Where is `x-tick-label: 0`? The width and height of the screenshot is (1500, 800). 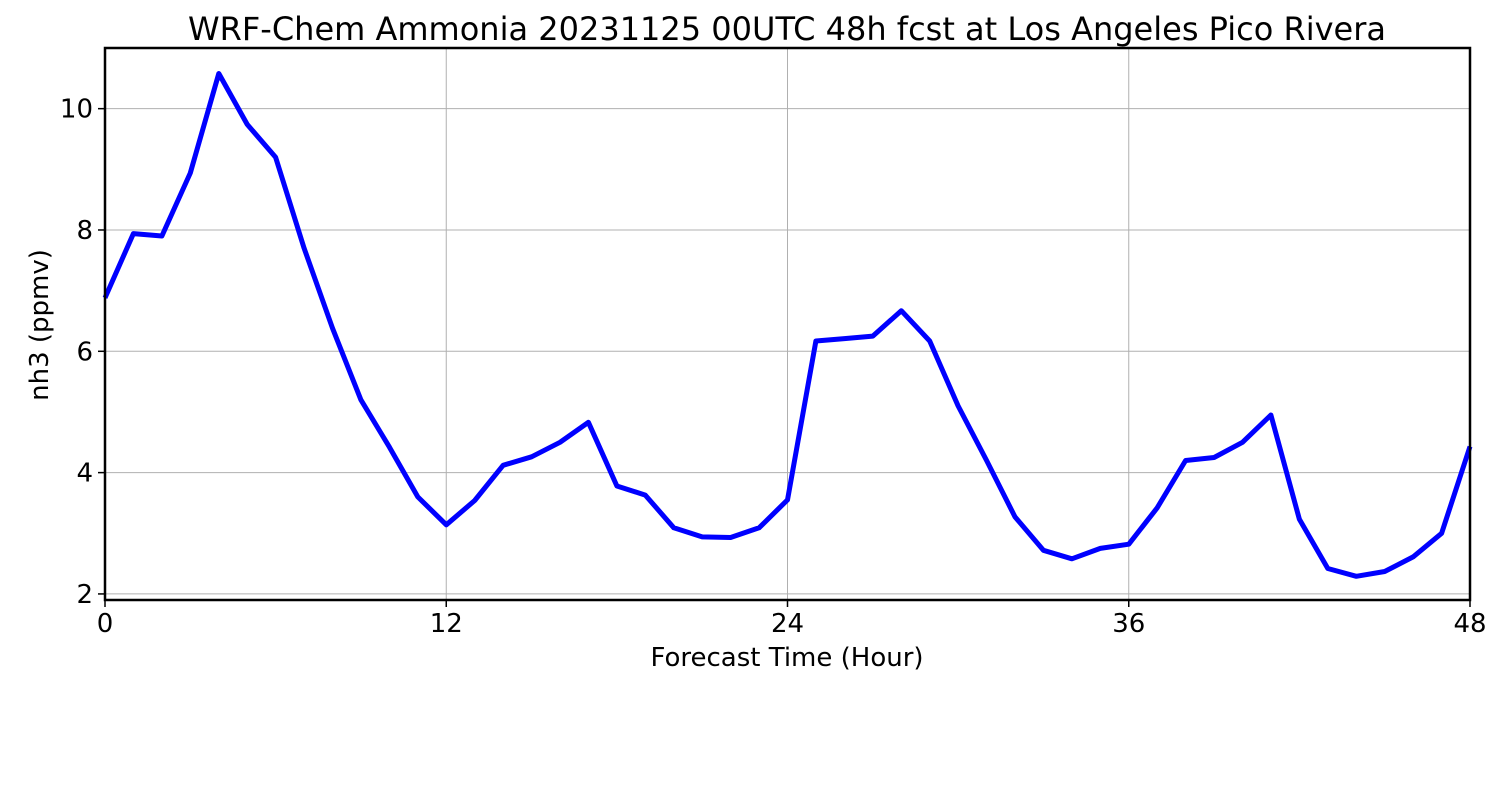 x-tick-label: 0 is located at coordinates (105, 624).